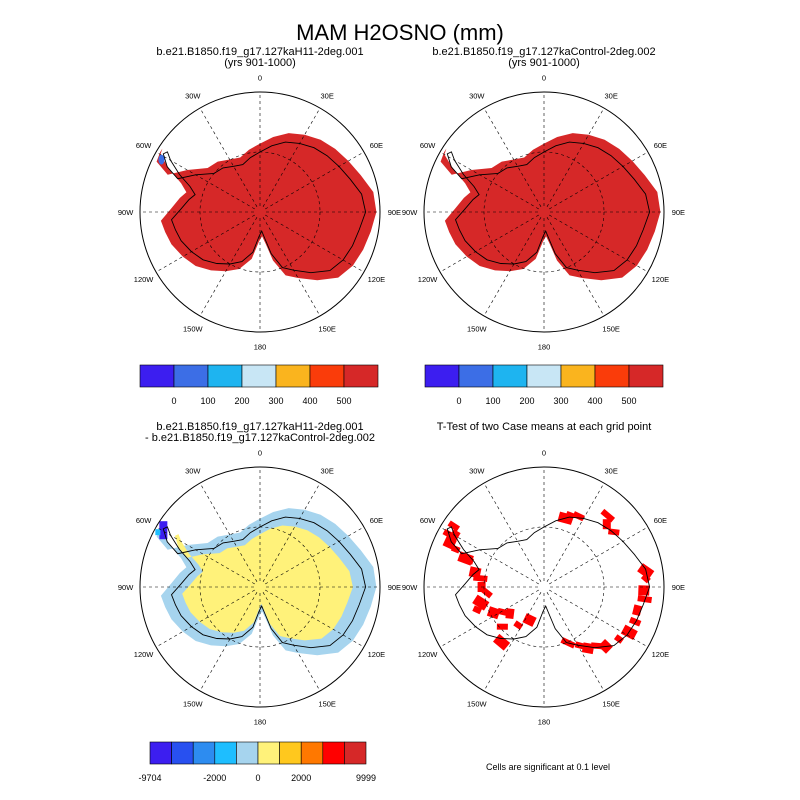  Describe the element at coordinates (428, 145) in the screenshot. I see `lon-label: 60W` at that location.